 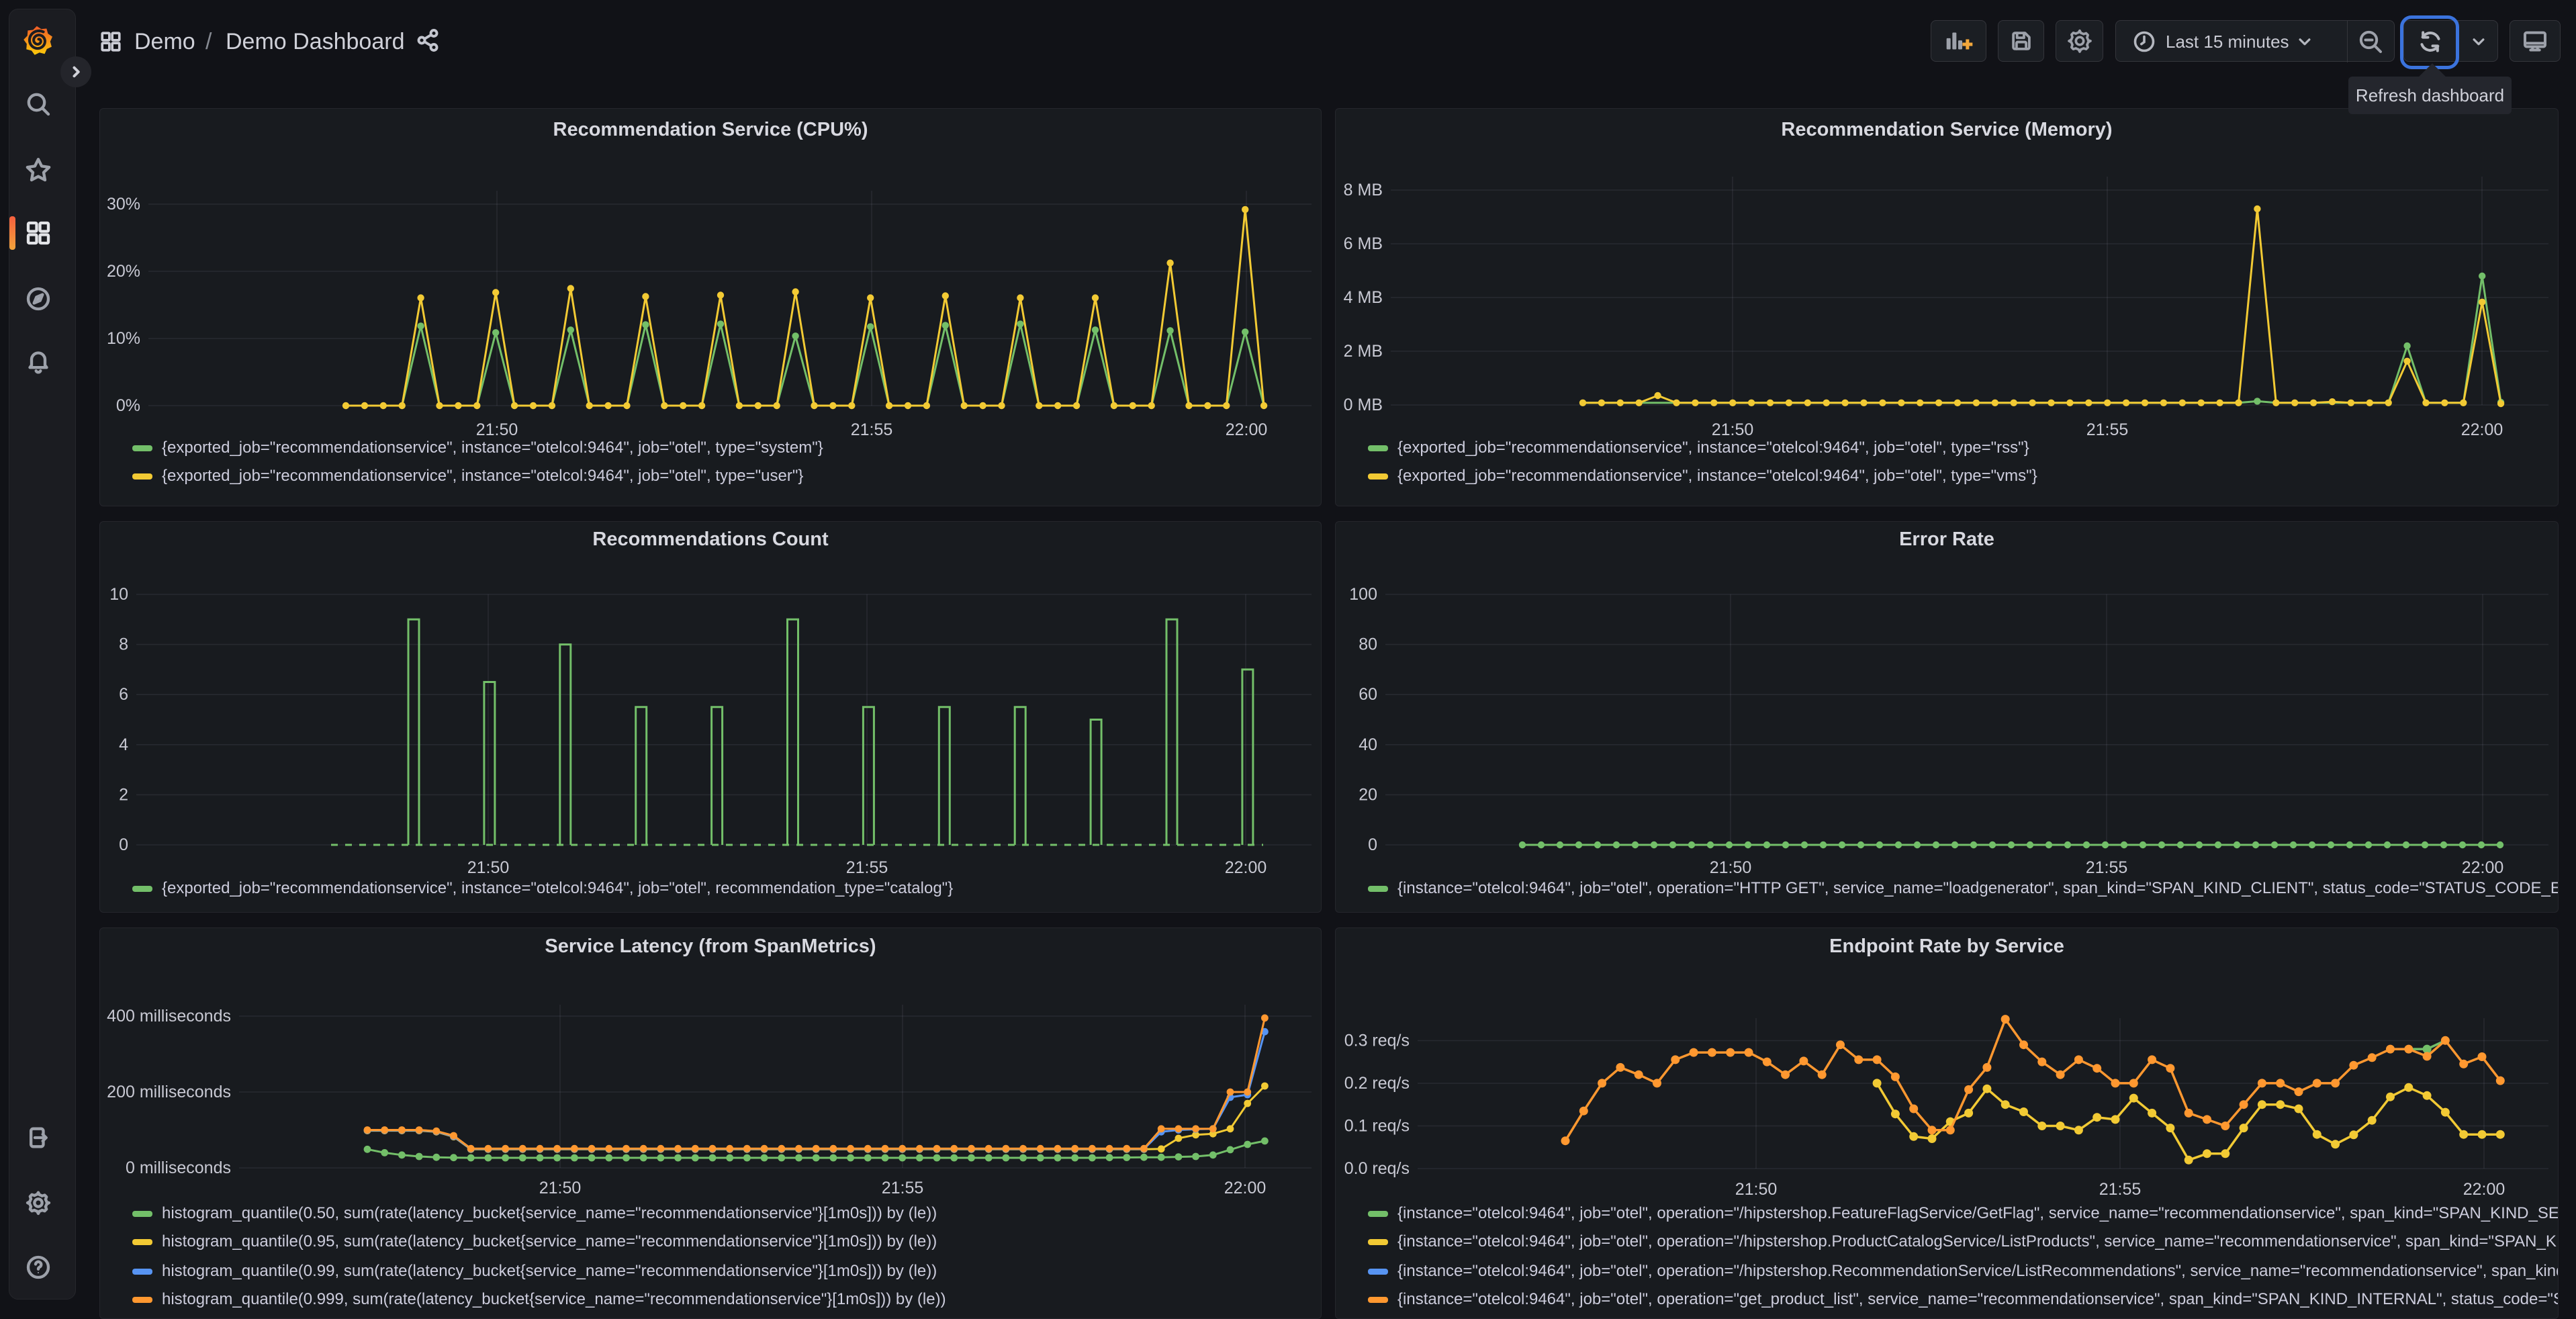 What do you see at coordinates (123, 338) in the screenshot?
I see `svg-text: 10%` at bounding box center [123, 338].